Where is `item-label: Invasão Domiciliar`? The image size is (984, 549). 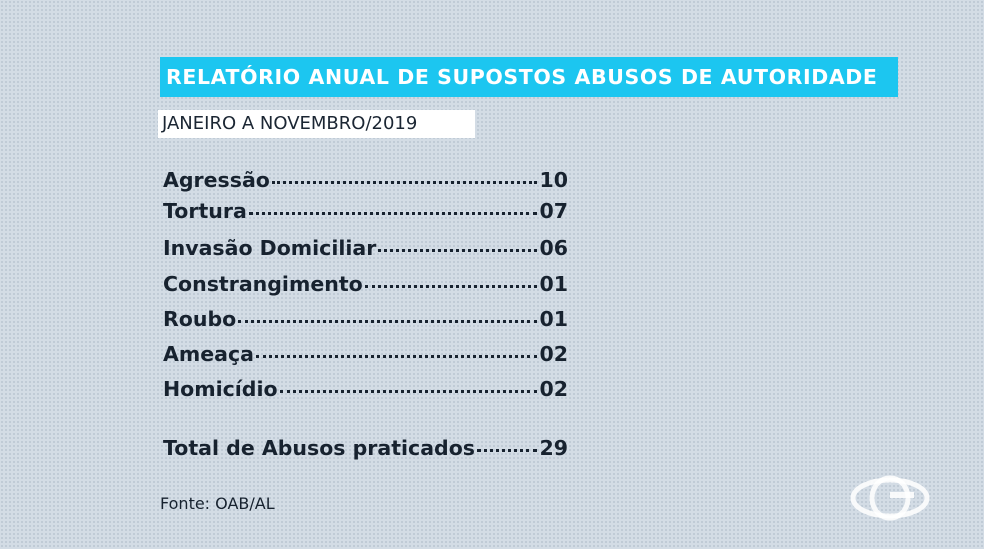 item-label: Invasão Domiciliar is located at coordinates (270, 248).